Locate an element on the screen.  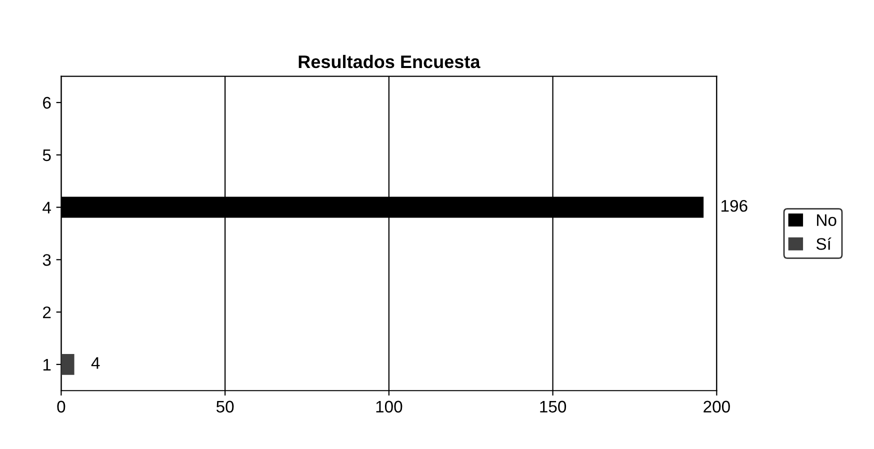
x-tick-label: 200 is located at coordinates (717, 406).